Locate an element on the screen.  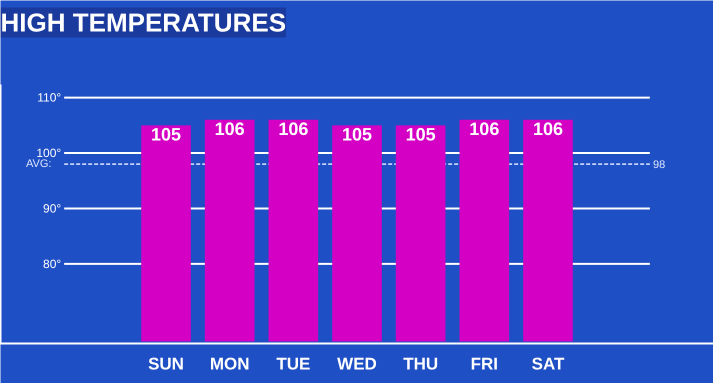
x-tick-label: WED is located at coordinates (357, 364).